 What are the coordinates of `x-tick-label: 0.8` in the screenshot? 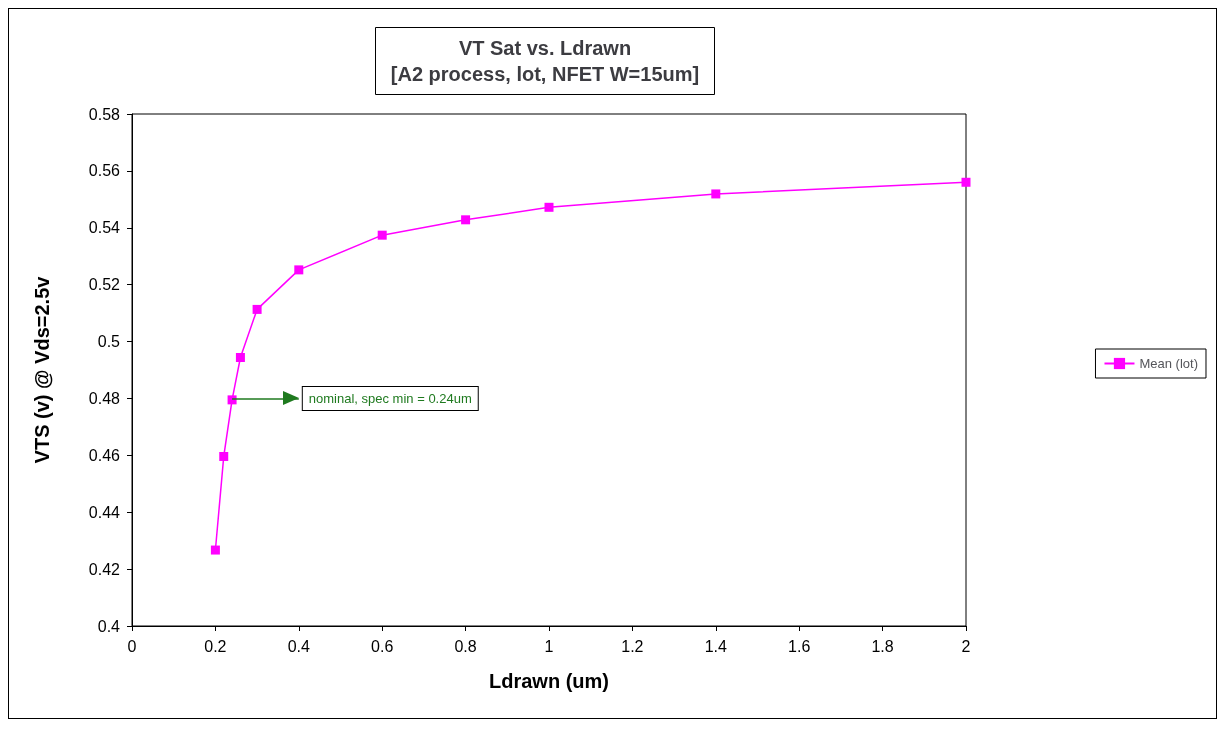 It's located at (465, 646).